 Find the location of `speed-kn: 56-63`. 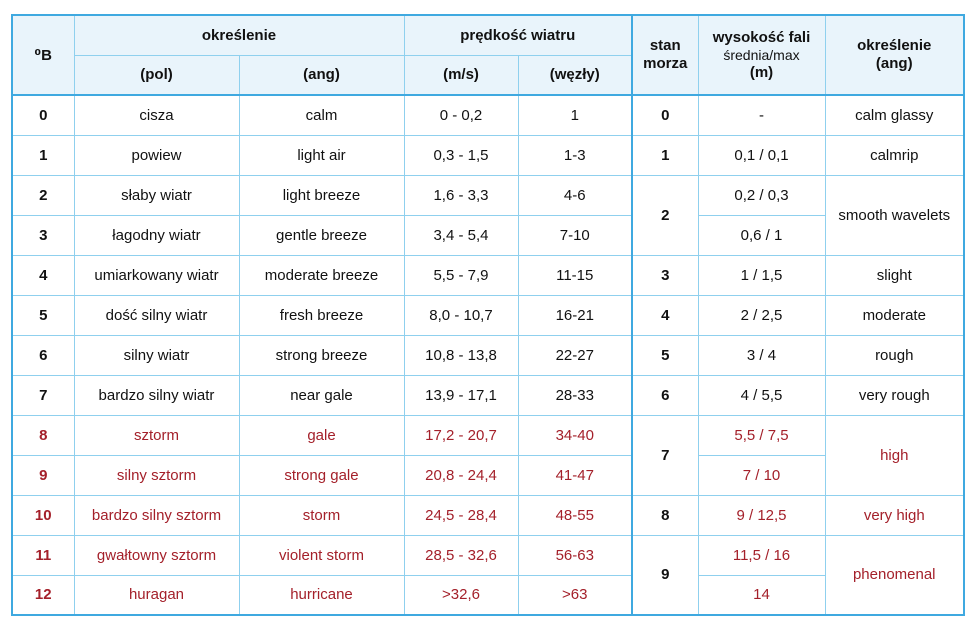

speed-kn: 56-63 is located at coordinates (575, 555).